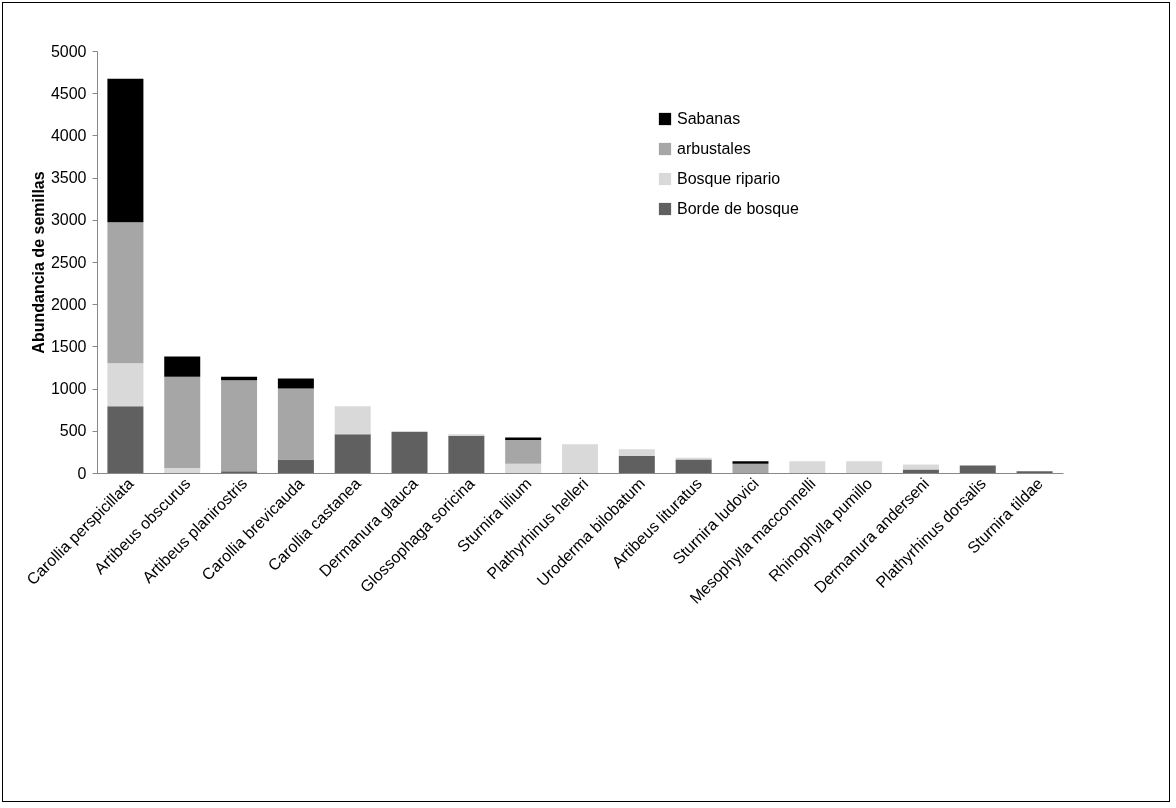 The image size is (1176, 808). What do you see at coordinates (68, 51) in the screenshot?
I see `y-tick-label: 5000` at bounding box center [68, 51].